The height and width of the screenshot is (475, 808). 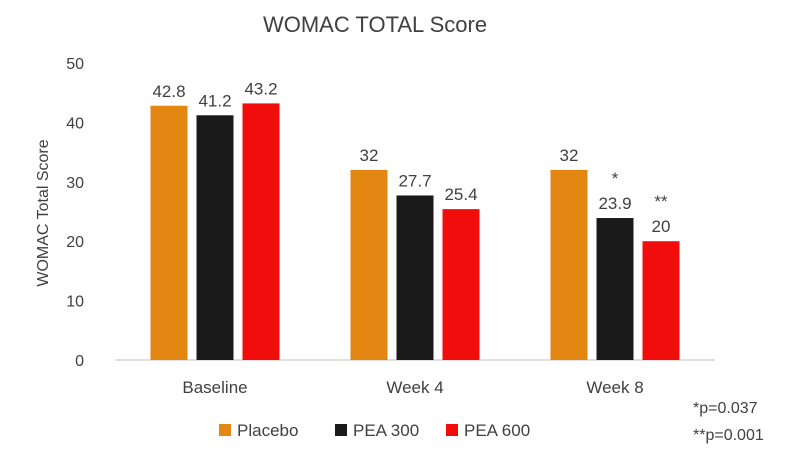 I want to click on significance-marker: *, so click(x=615, y=178).